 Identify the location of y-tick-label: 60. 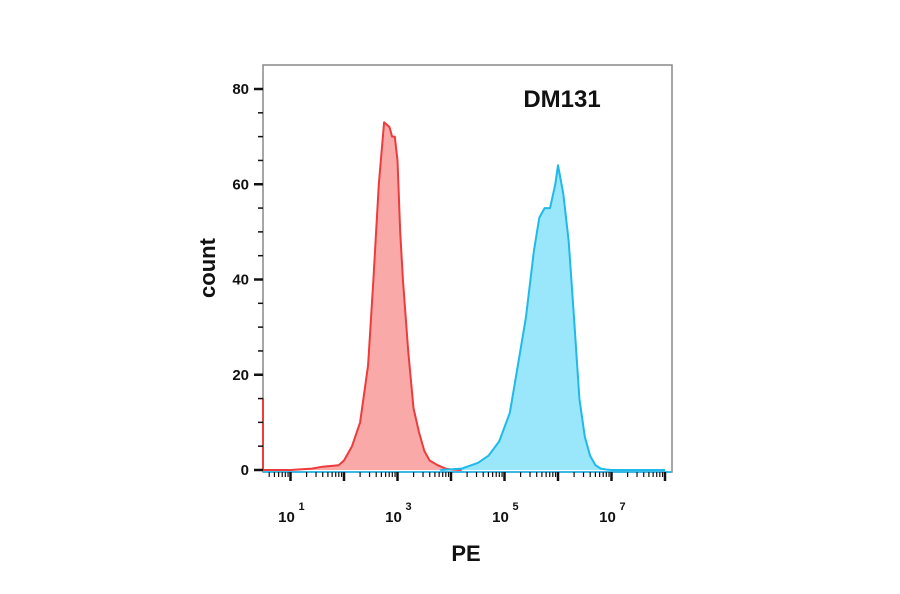
(240, 184).